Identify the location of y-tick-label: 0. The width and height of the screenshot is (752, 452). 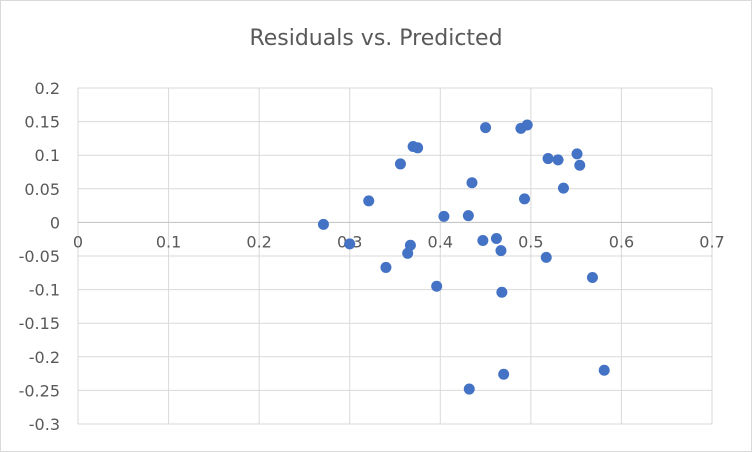
(55, 222).